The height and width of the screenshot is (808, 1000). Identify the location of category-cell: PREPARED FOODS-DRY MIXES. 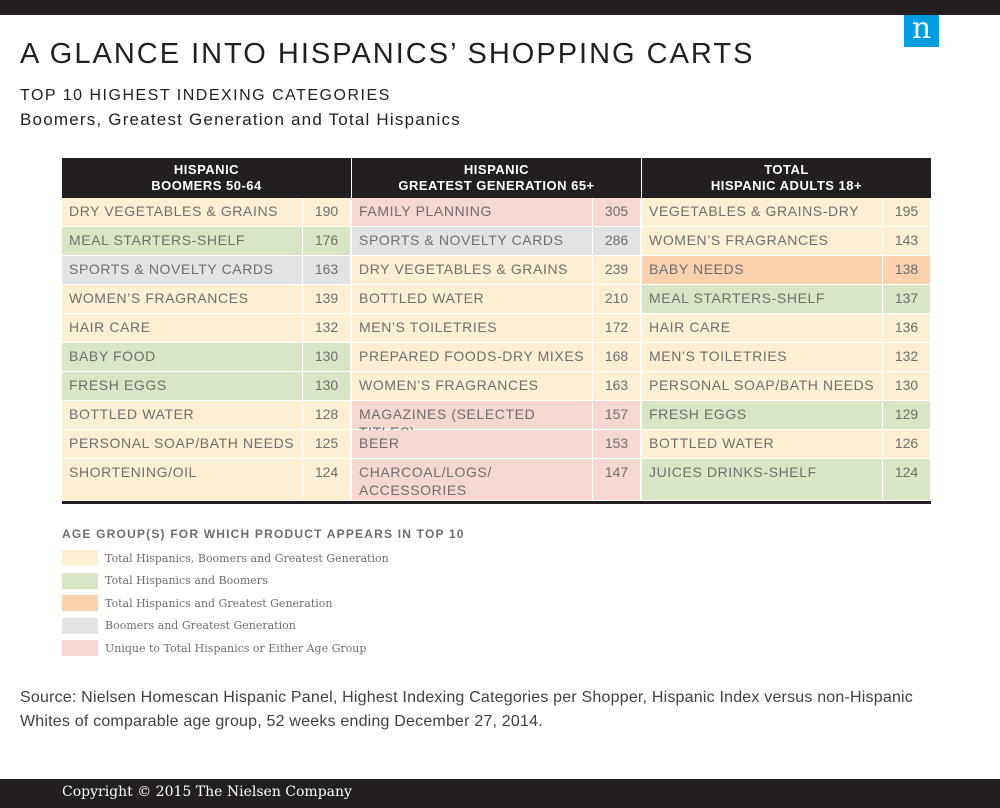
(472, 357).